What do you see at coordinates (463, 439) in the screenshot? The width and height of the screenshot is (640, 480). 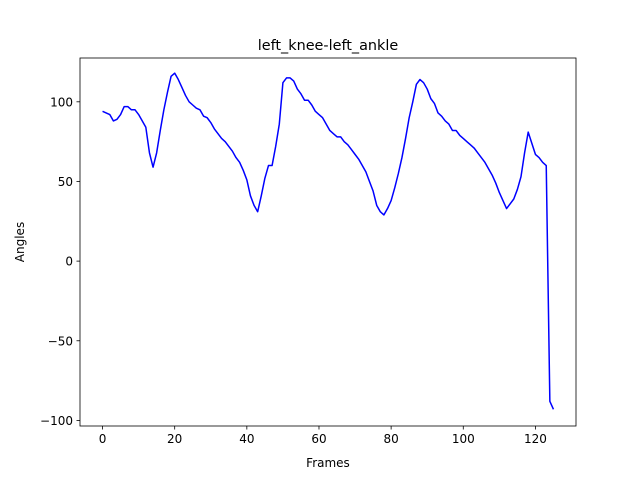 I see `x-tick-label: 100` at bounding box center [463, 439].